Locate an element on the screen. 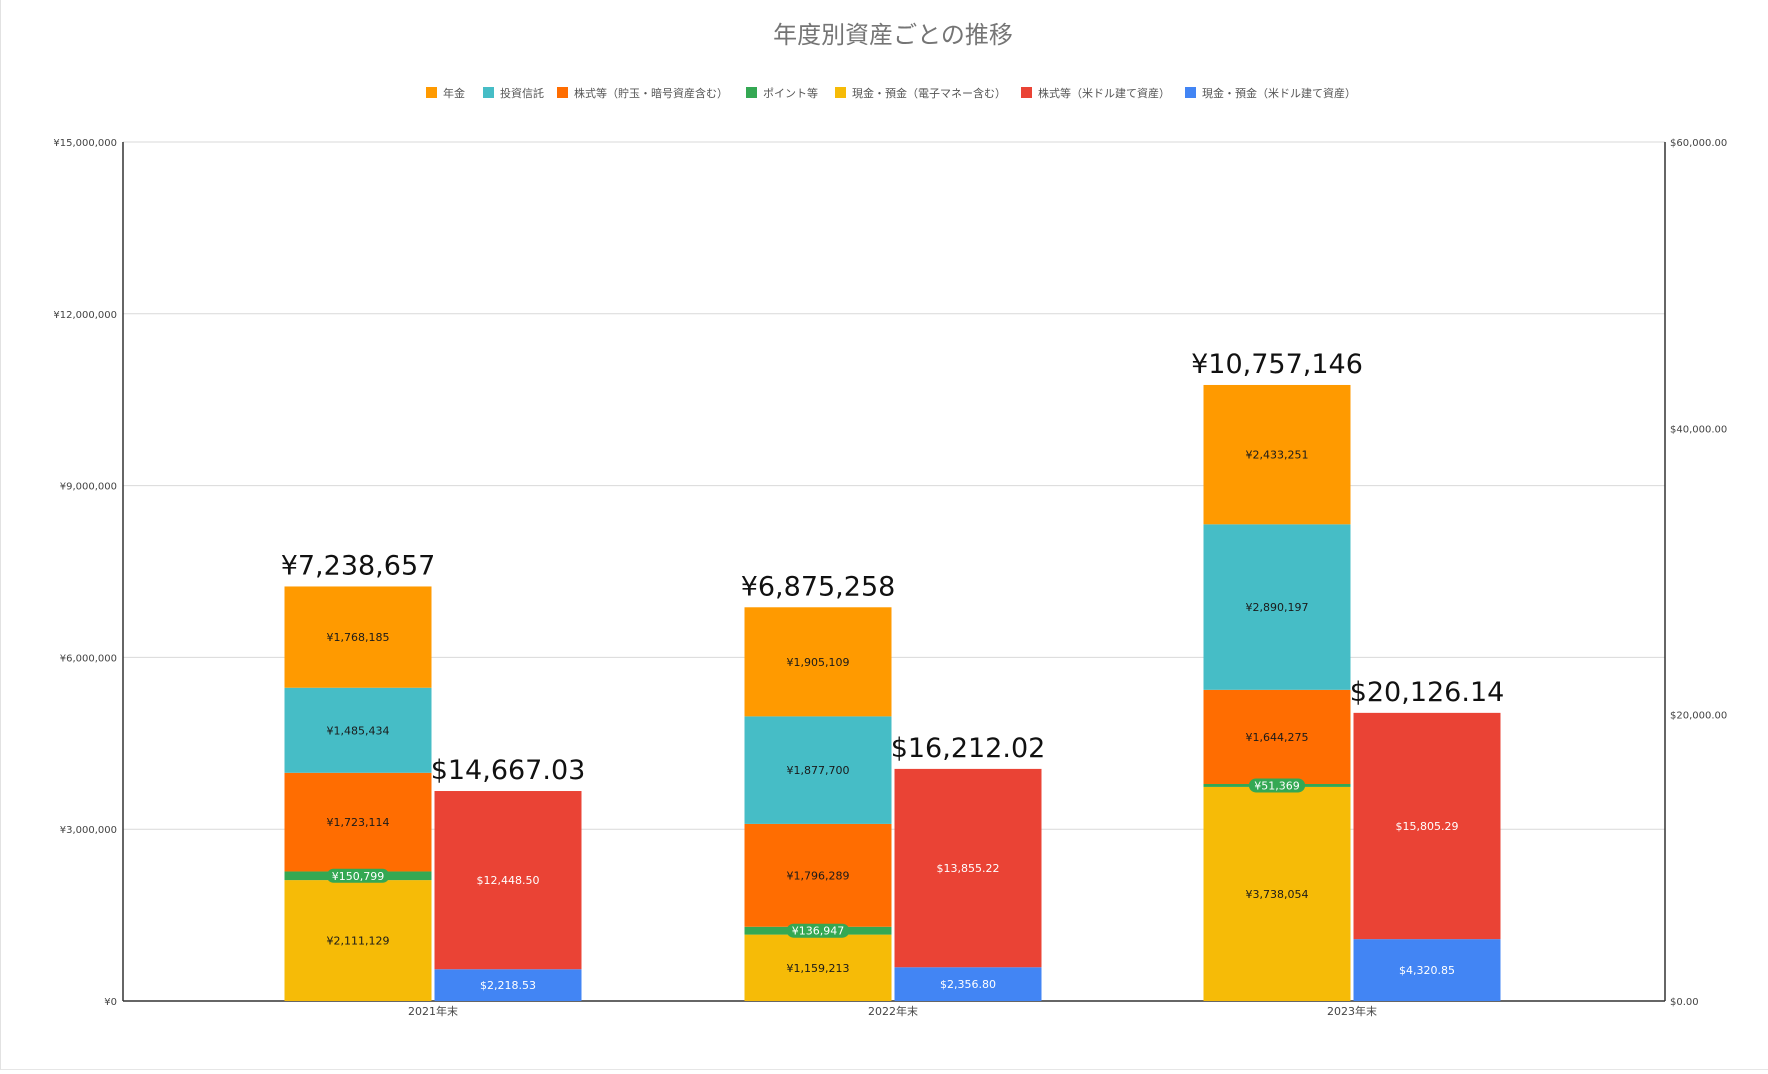 This screenshot has width=1768, height=1074. right-tick-label: $60,000.00 is located at coordinates (1698, 143).